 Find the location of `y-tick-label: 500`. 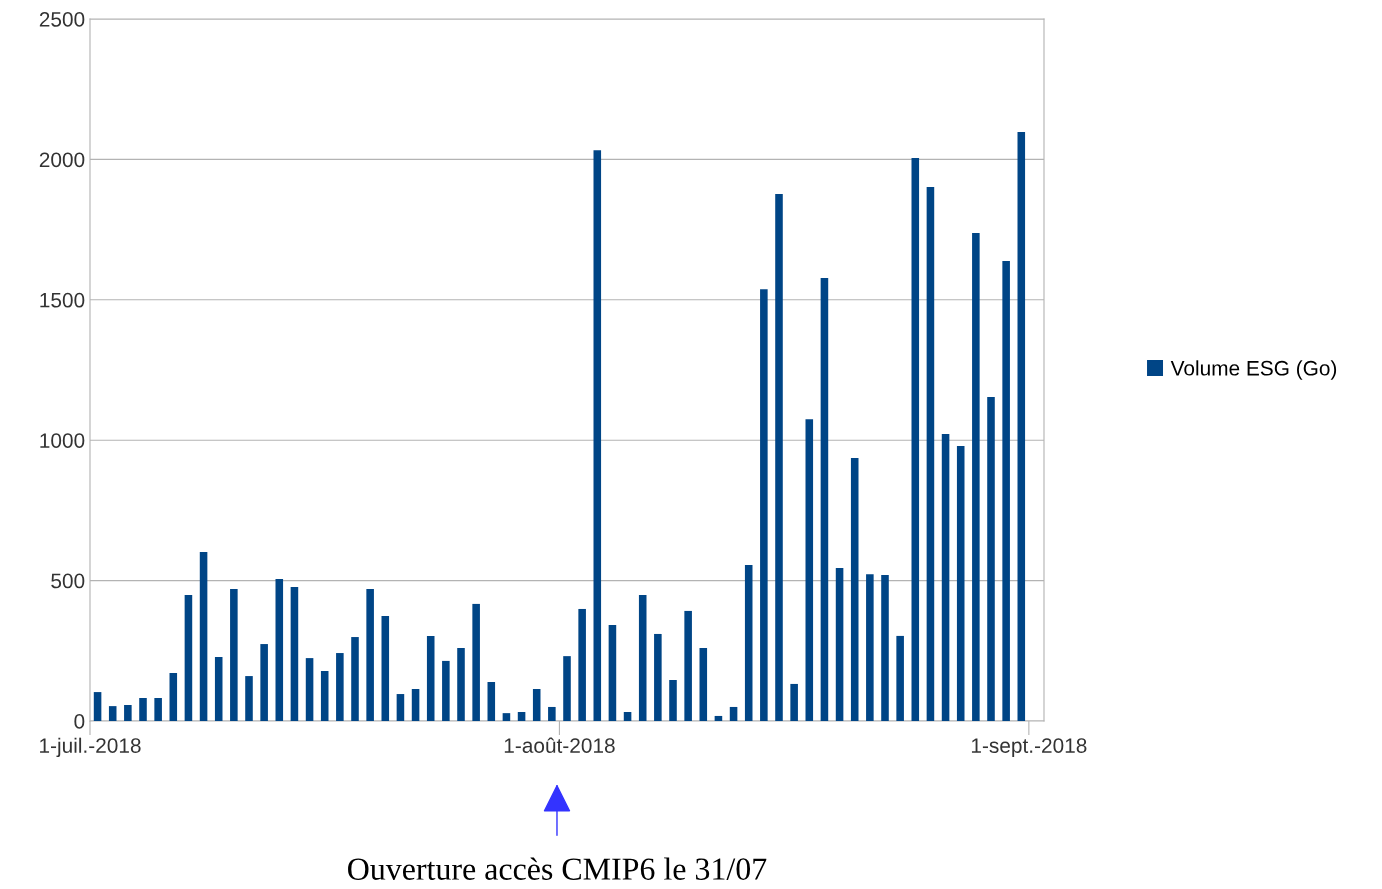

y-tick-label: 500 is located at coordinates (68, 581).